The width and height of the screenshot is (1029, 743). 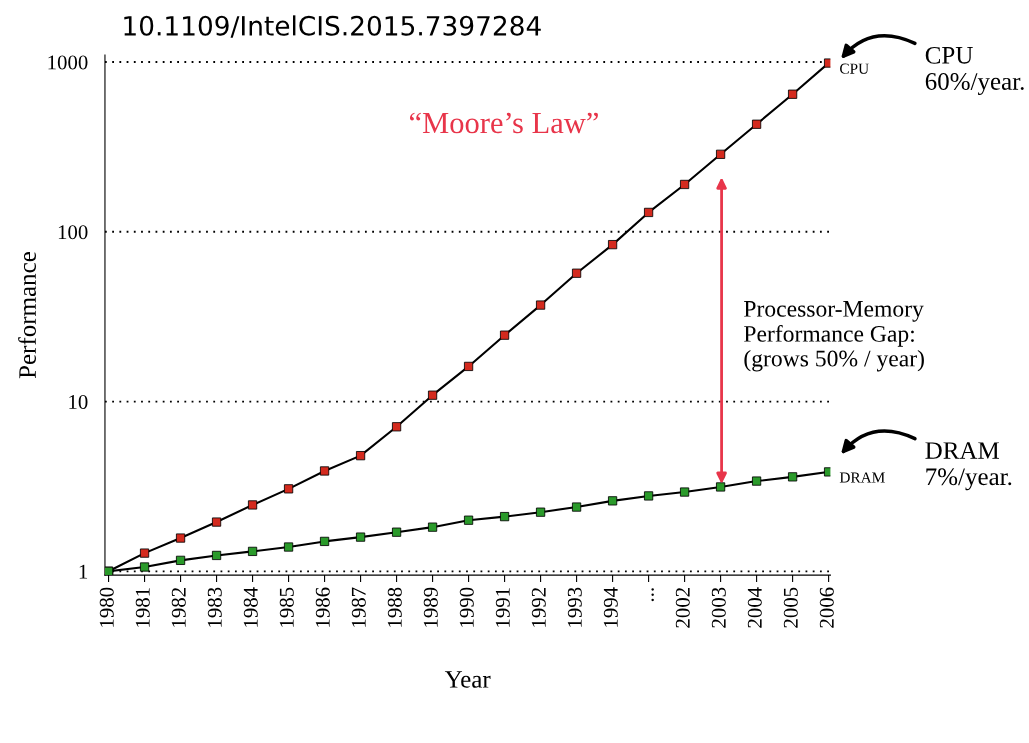 What do you see at coordinates (68, 62) in the screenshot?
I see `y-tick-label: 1000` at bounding box center [68, 62].